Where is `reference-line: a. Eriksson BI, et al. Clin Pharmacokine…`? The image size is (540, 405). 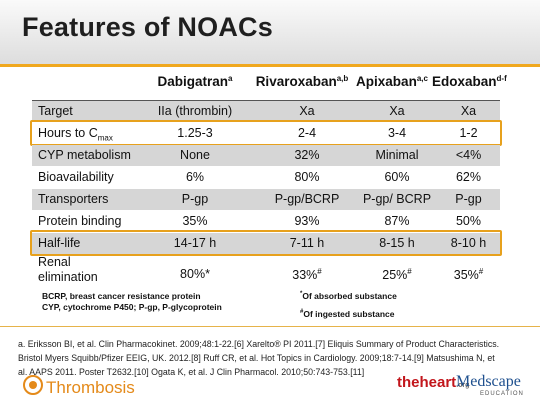 reference-line: a. Eriksson BI, et al. Clin Pharmacokine… is located at coordinates (259, 344).